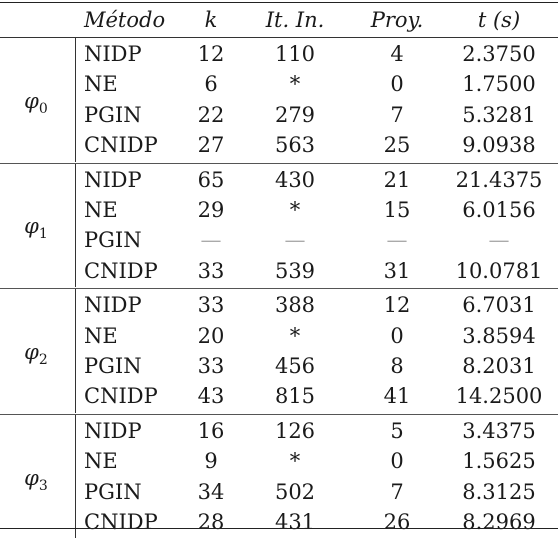 The height and width of the screenshot is (538, 560). I want to click on table-row: NIDP 65 430 21 21.4375, so click(279, 180).